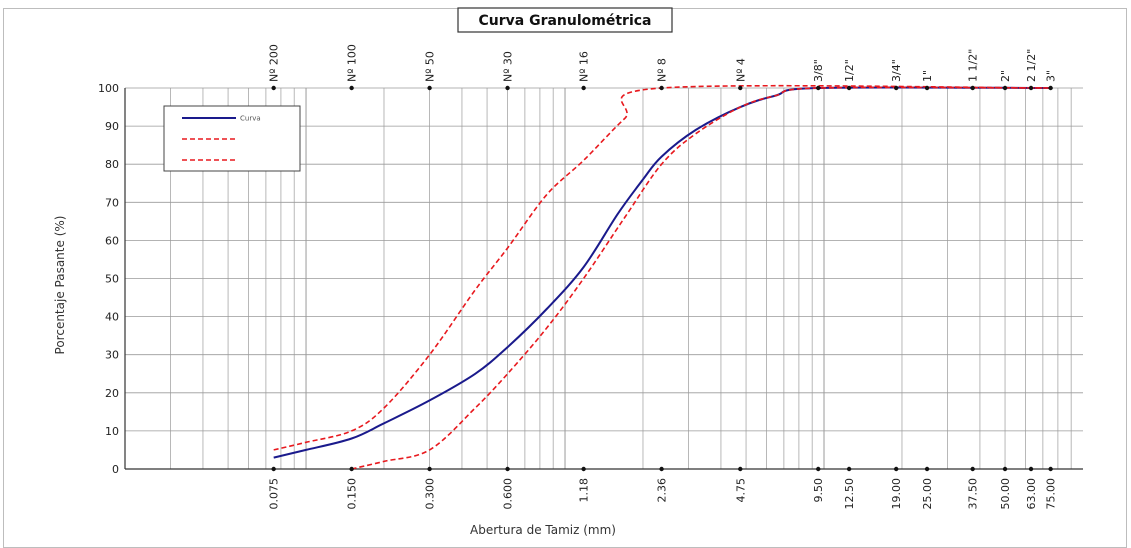 The height and width of the screenshot is (548, 1131). What do you see at coordinates (430, 494) in the screenshot?
I see `sieve-opening-label: 0.300` at bounding box center [430, 494].